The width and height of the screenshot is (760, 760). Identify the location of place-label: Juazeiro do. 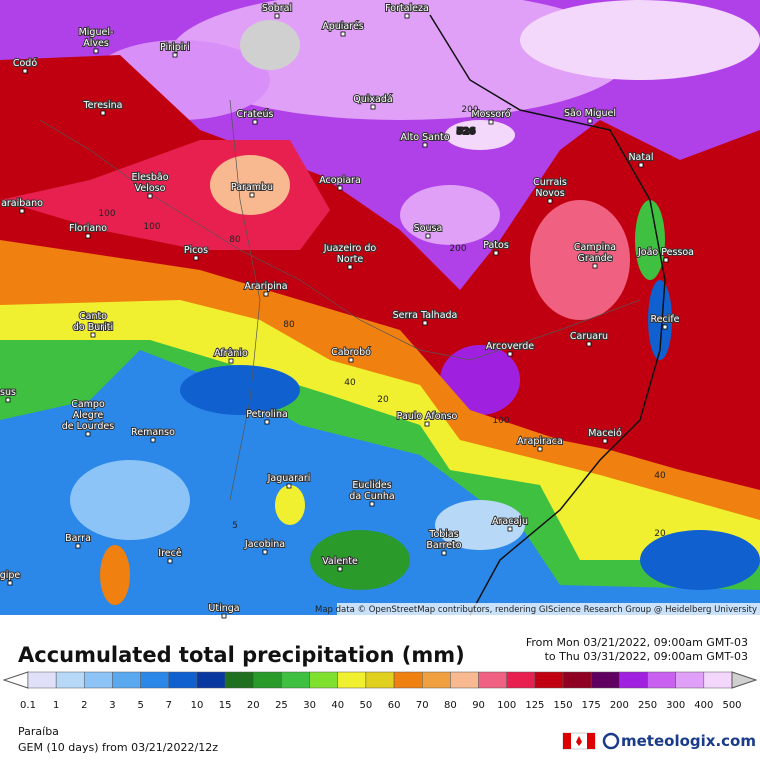
(350, 248).